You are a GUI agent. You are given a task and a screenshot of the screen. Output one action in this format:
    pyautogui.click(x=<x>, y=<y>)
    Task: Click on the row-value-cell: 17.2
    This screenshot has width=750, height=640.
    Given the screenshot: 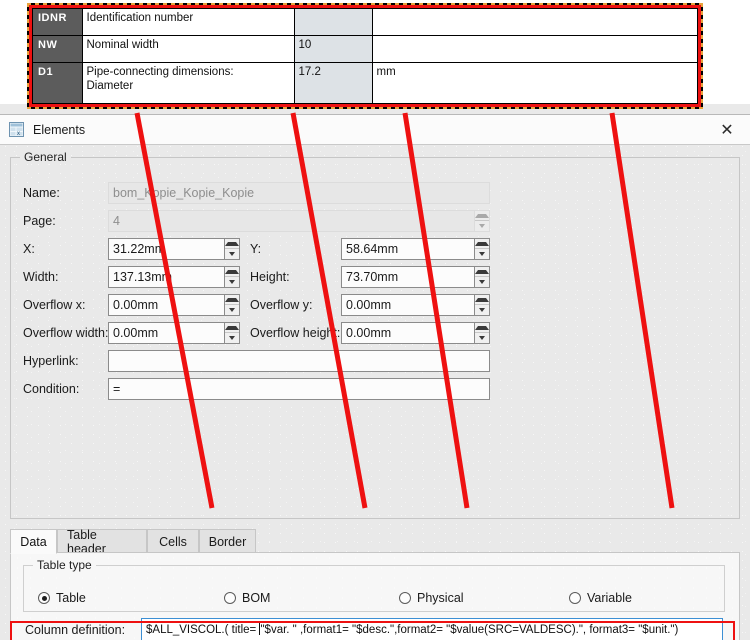 What is the action you would take?
    pyautogui.click(x=333, y=83)
    